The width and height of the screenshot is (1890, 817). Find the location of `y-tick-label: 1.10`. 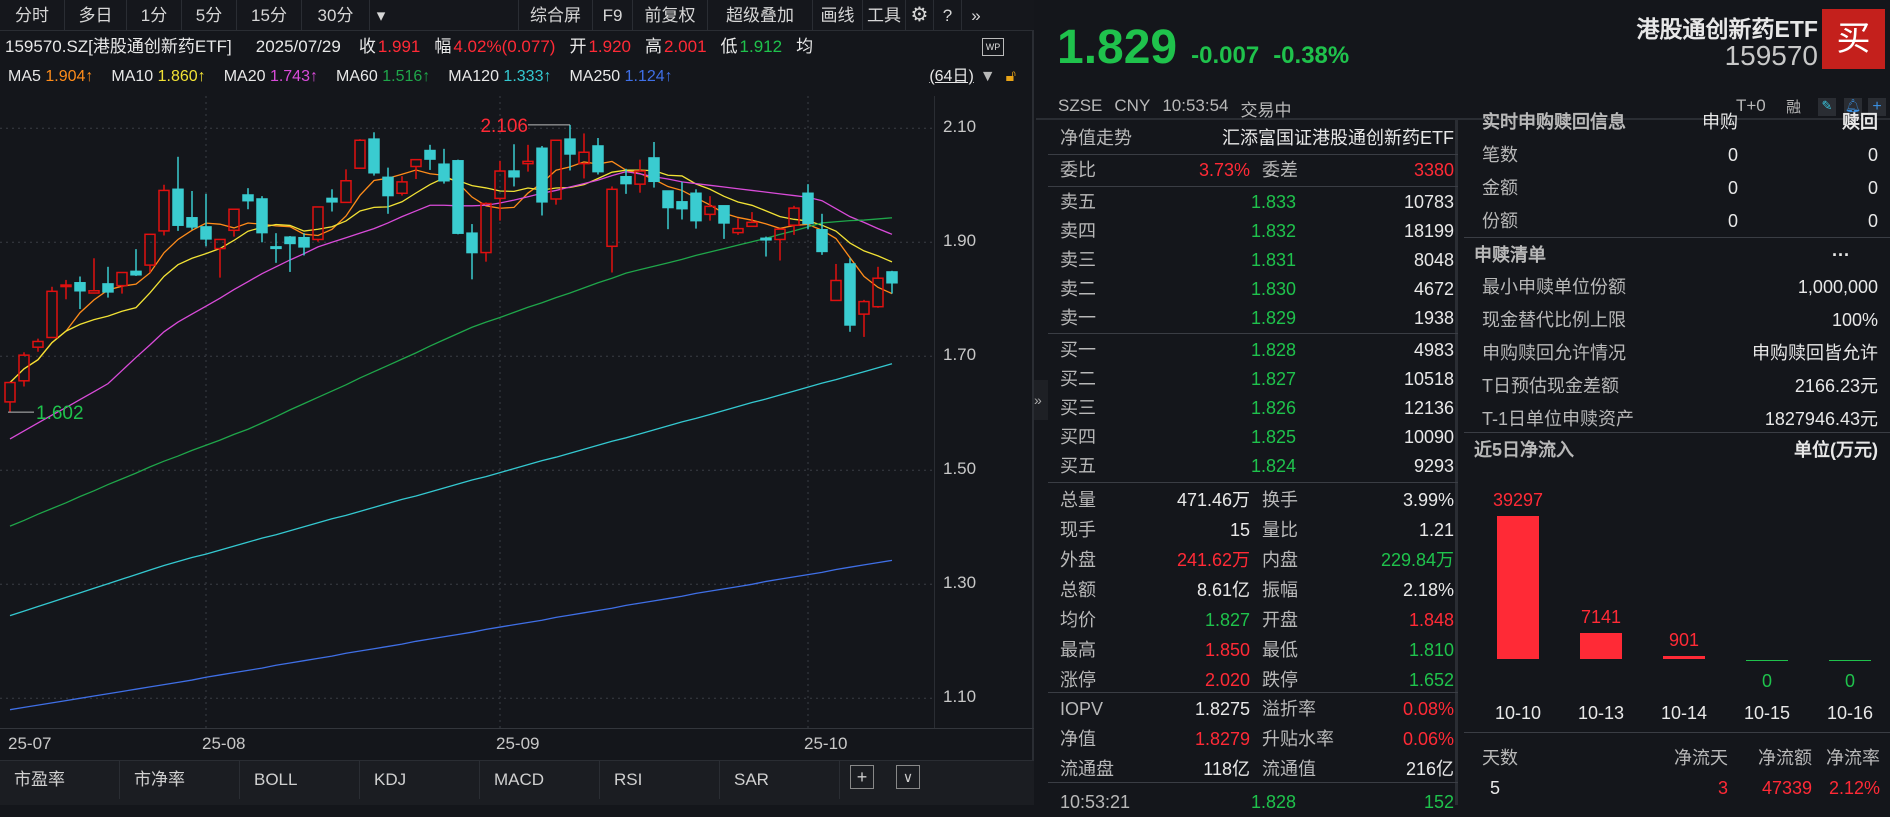

y-tick-label: 1.10 is located at coordinates (960, 697).